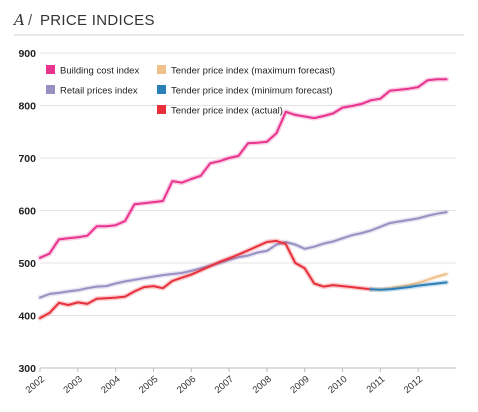 This screenshot has width=478, height=412. Describe the element at coordinates (252, 91) in the screenshot. I see `legend-label-4: Tender price index (minimum forecast)` at that location.